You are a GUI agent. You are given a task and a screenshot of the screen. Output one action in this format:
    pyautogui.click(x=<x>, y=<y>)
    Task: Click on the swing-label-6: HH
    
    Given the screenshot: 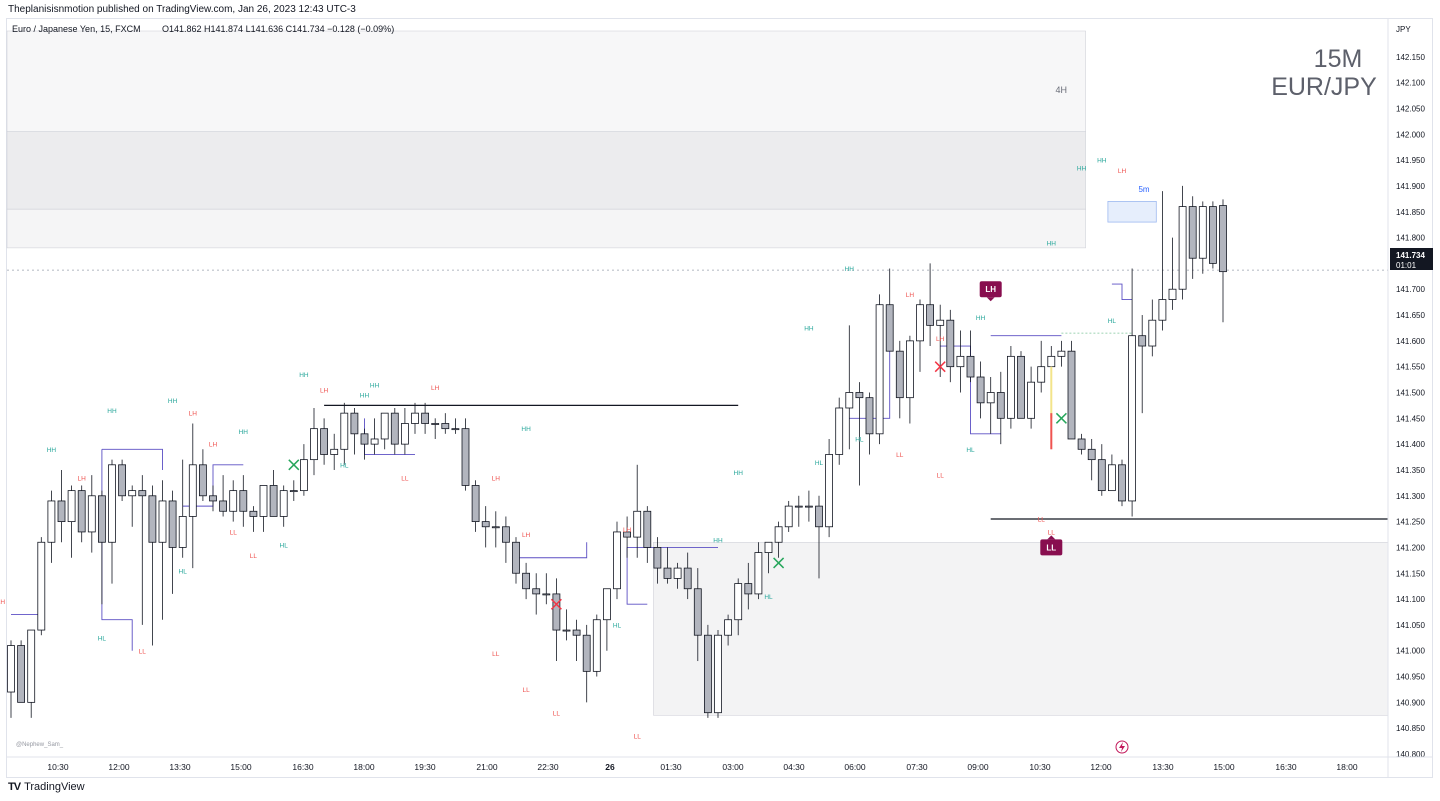 What is the action you would take?
    pyautogui.click(x=173, y=401)
    